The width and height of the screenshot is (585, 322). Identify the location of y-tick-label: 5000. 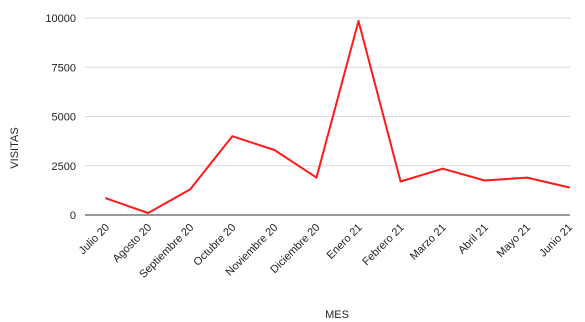
(64, 118).